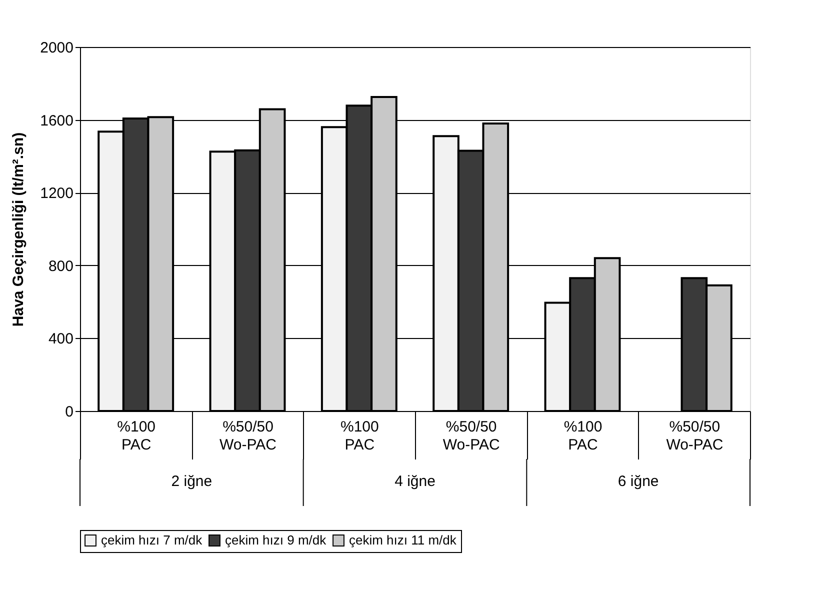 The image size is (830, 608). What do you see at coordinates (57, 121) in the screenshot?
I see `y-tick-label: 1600` at bounding box center [57, 121].